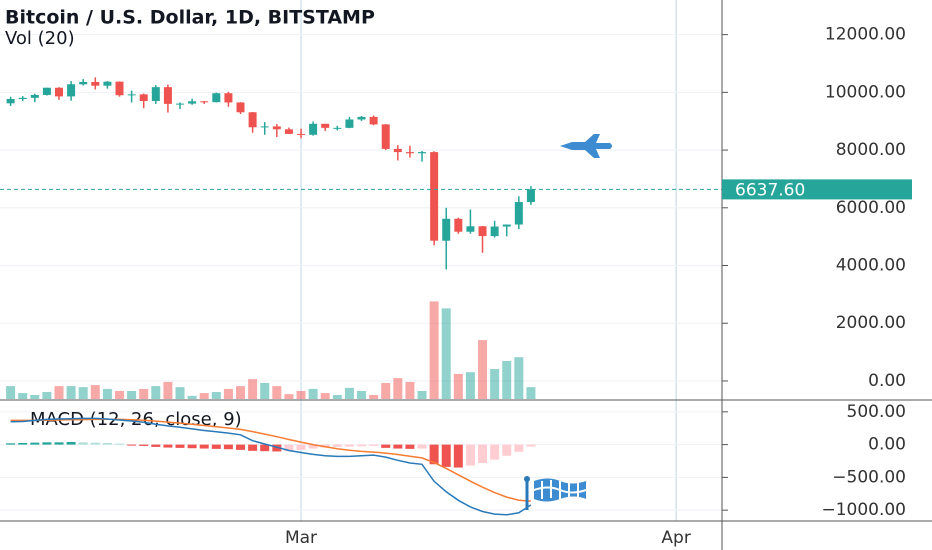 The width and height of the screenshot is (932, 550). What do you see at coordinates (555, 493) in the screenshot?
I see `flag-icon` at bounding box center [555, 493].